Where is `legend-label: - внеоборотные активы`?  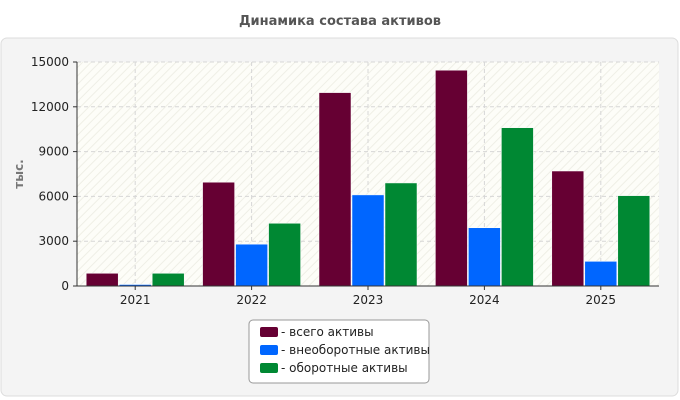
legend-label: - внеоборотные активы is located at coordinates (355, 350).